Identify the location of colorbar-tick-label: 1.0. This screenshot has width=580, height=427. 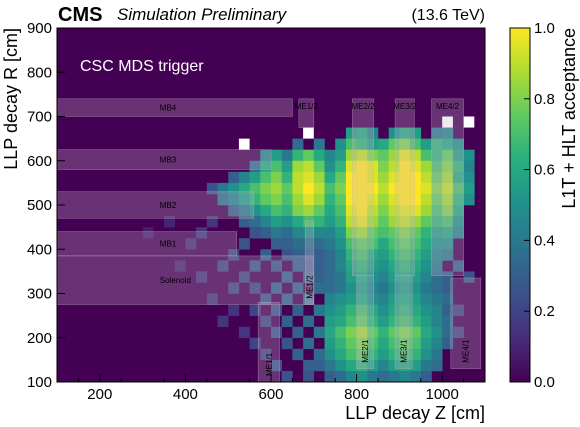
(544, 28).